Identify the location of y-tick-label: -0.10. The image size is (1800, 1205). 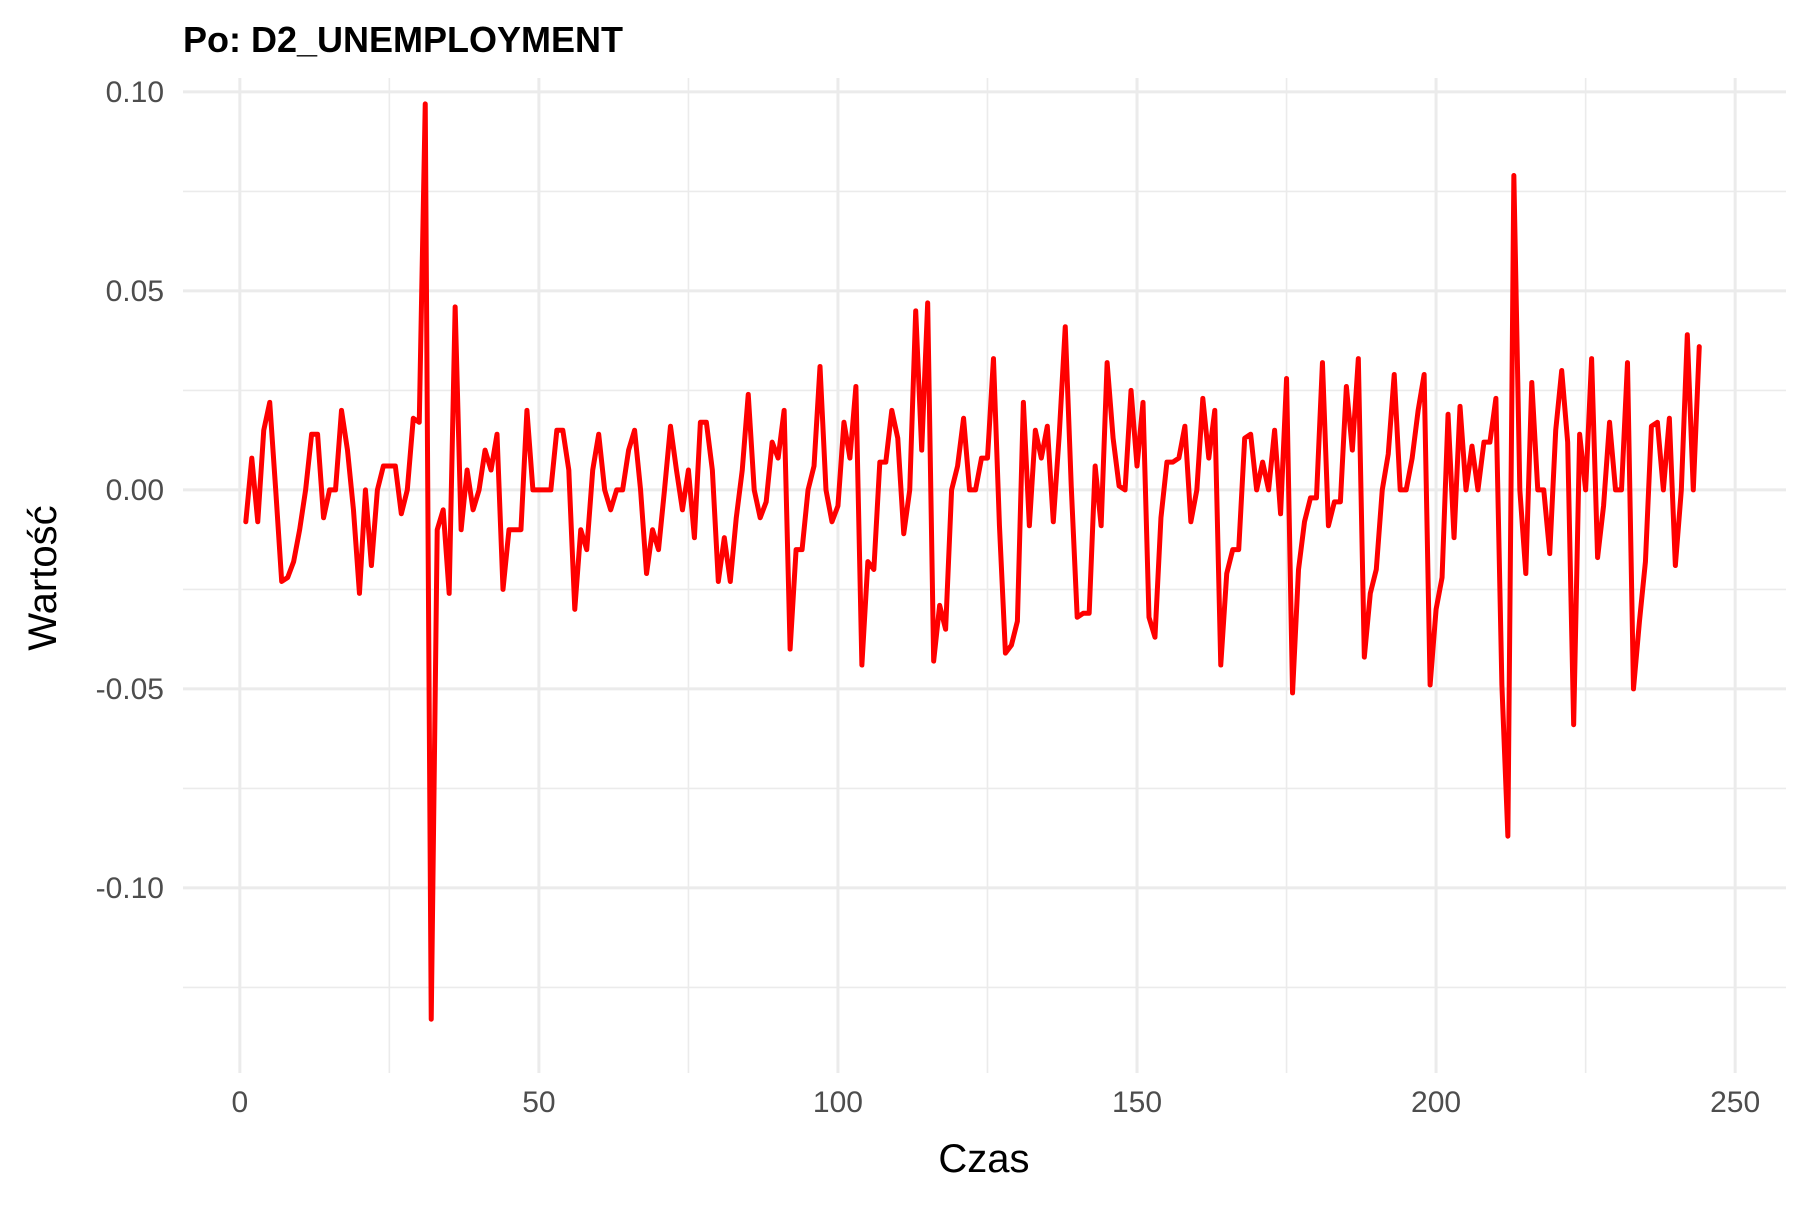
(130, 888).